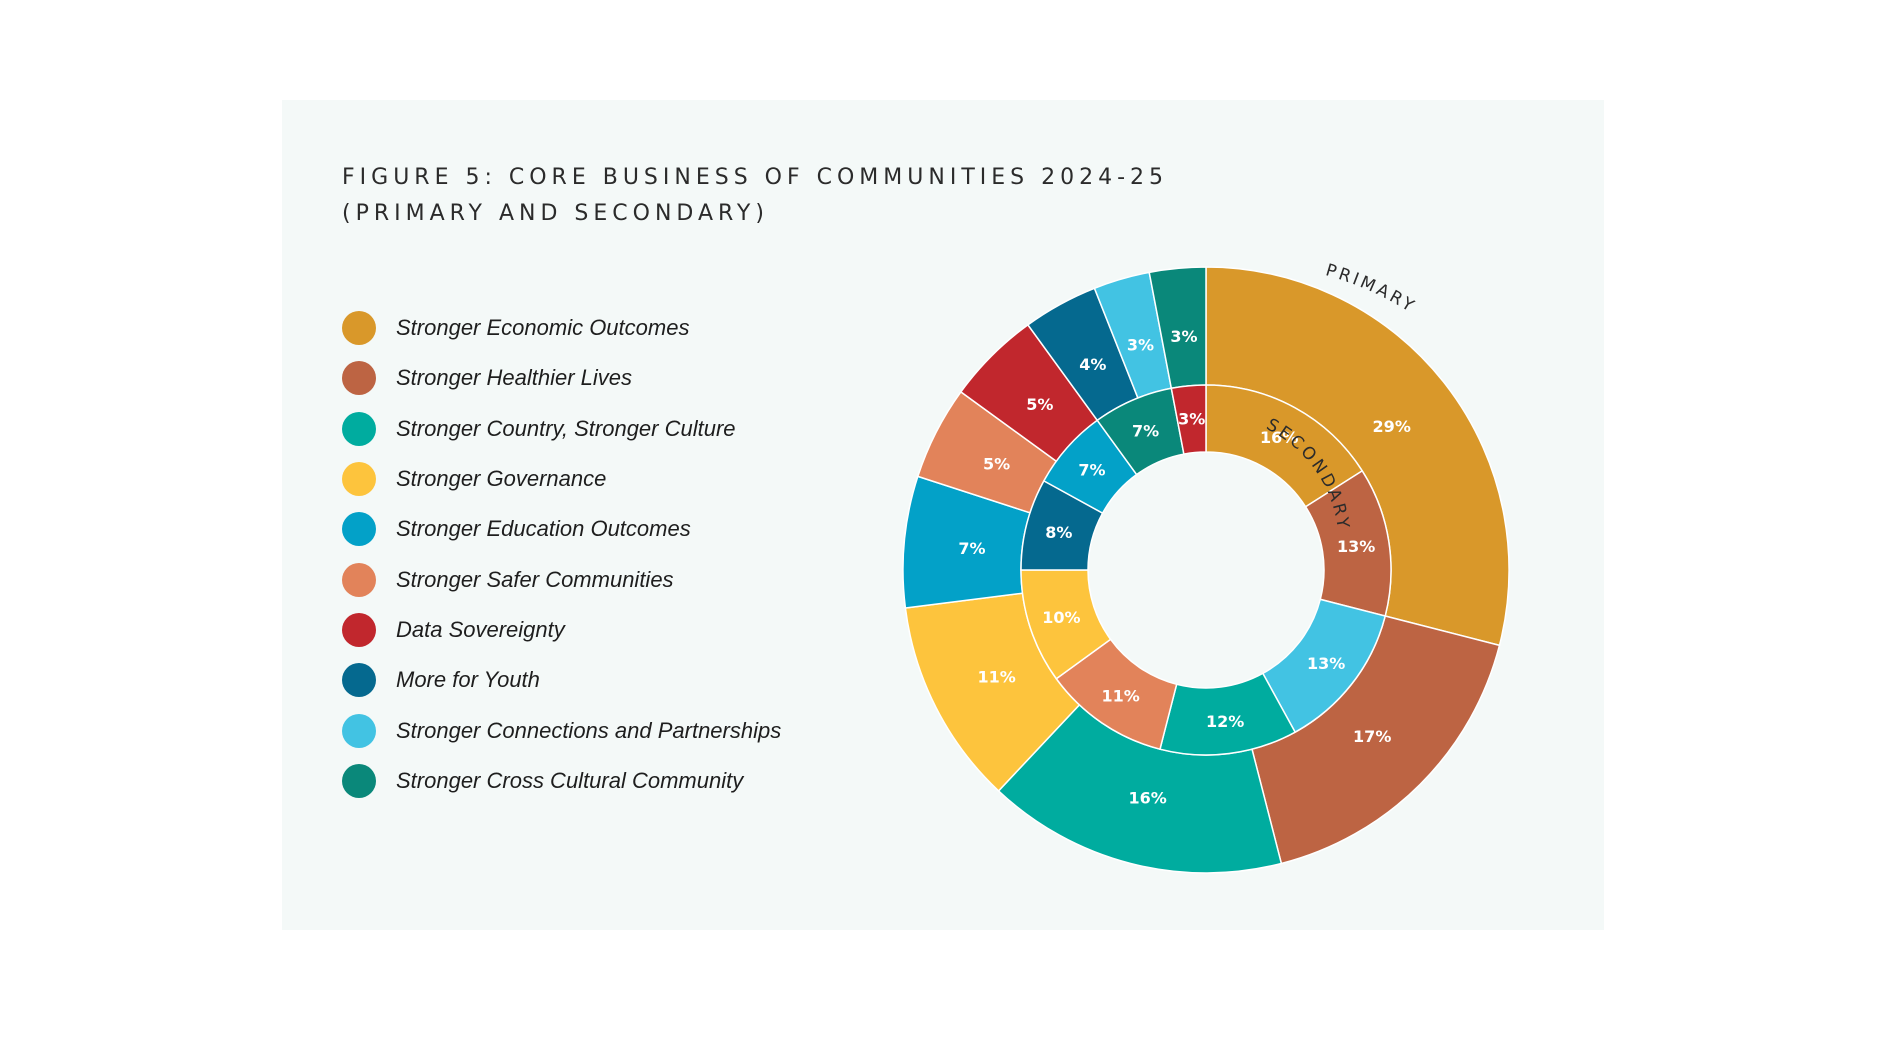 The height and width of the screenshot is (1056, 1878). Describe the element at coordinates (535, 579) in the screenshot. I see `legend-label: Stronger Safer Communities` at that location.